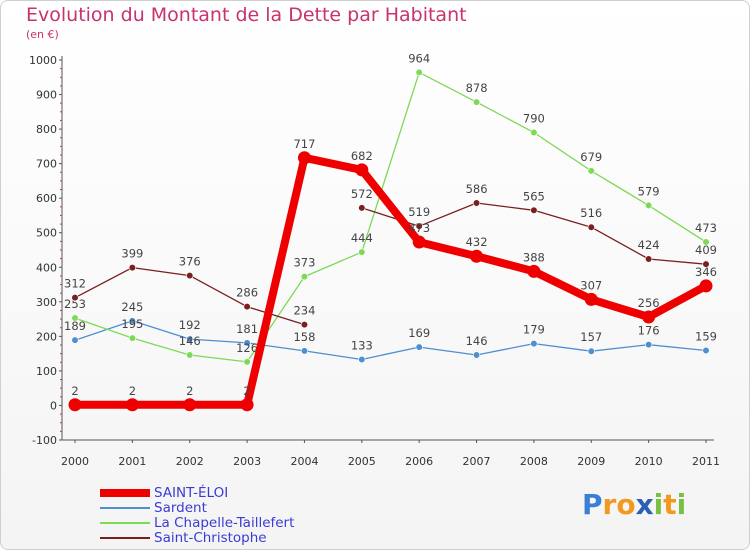  What do you see at coordinates (419, 333) in the screenshot?
I see `data-label: 169` at bounding box center [419, 333].